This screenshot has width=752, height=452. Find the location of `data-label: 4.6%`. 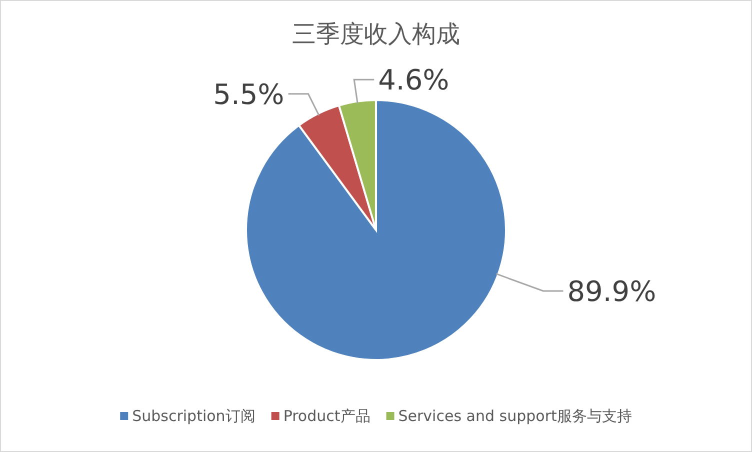

data-label: 4.6% is located at coordinates (414, 80).